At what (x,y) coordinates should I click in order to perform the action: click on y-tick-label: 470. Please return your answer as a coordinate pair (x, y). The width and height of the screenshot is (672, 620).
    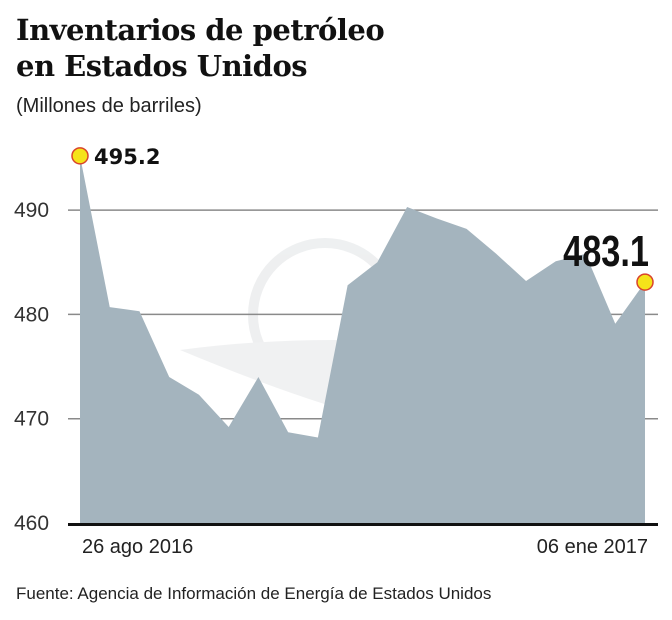
    Looking at the image, I should click on (31, 419).